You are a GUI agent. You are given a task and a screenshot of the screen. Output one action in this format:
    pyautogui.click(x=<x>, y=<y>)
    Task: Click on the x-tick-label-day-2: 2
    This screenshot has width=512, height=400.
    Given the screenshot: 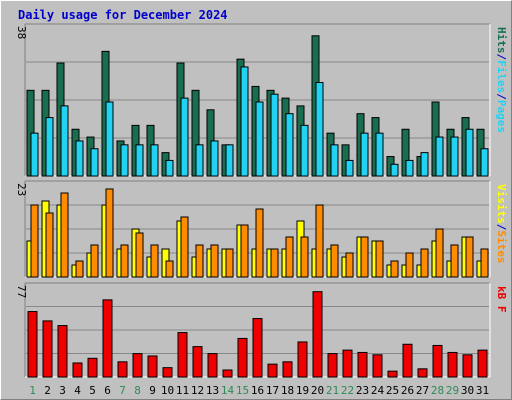 What is the action you would take?
    pyautogui.click(x=47, y=390)
    